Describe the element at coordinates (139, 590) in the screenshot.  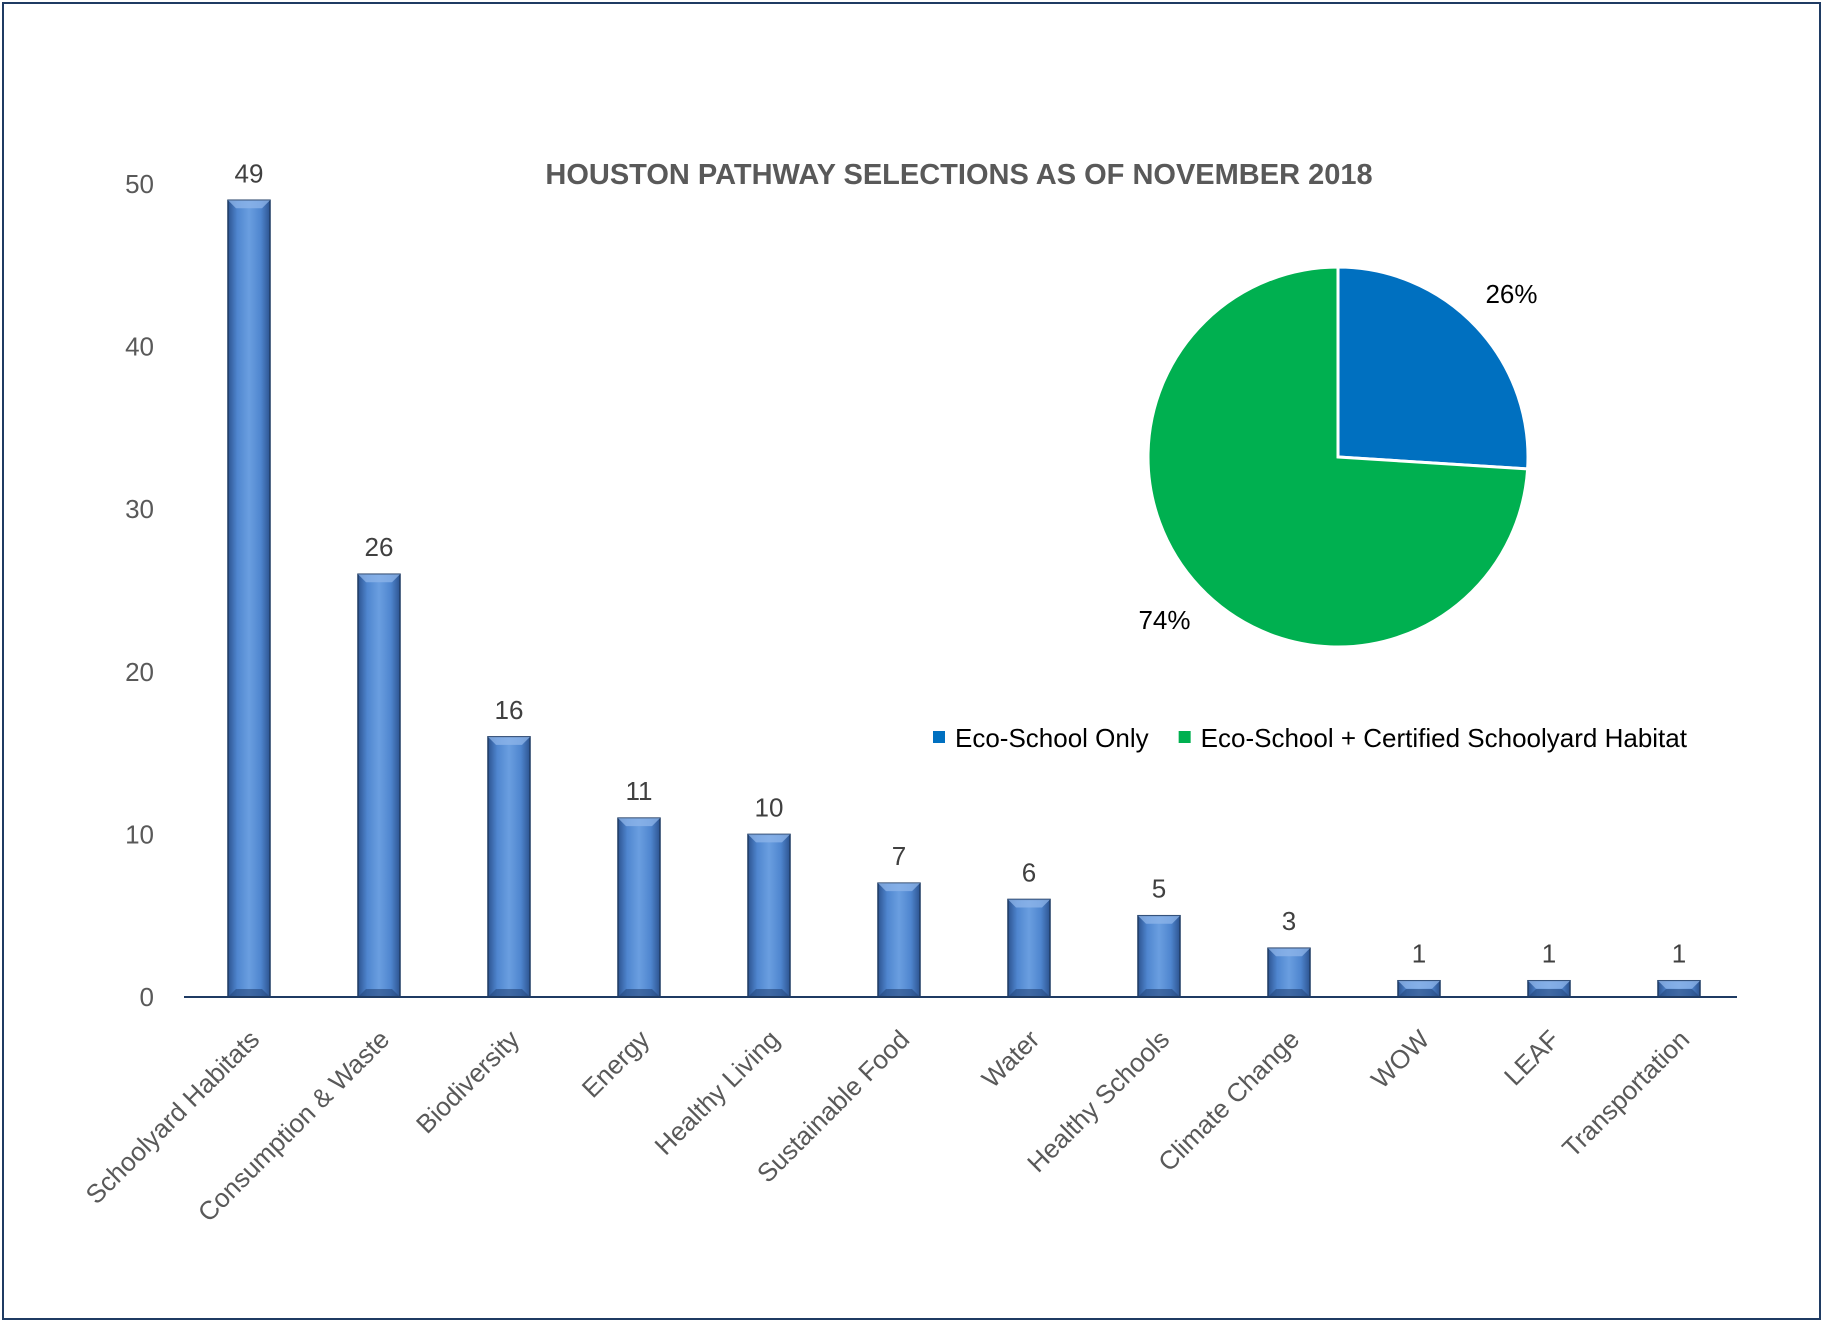
I see `y-axis: 0 10 20 30 40 50` at that location.